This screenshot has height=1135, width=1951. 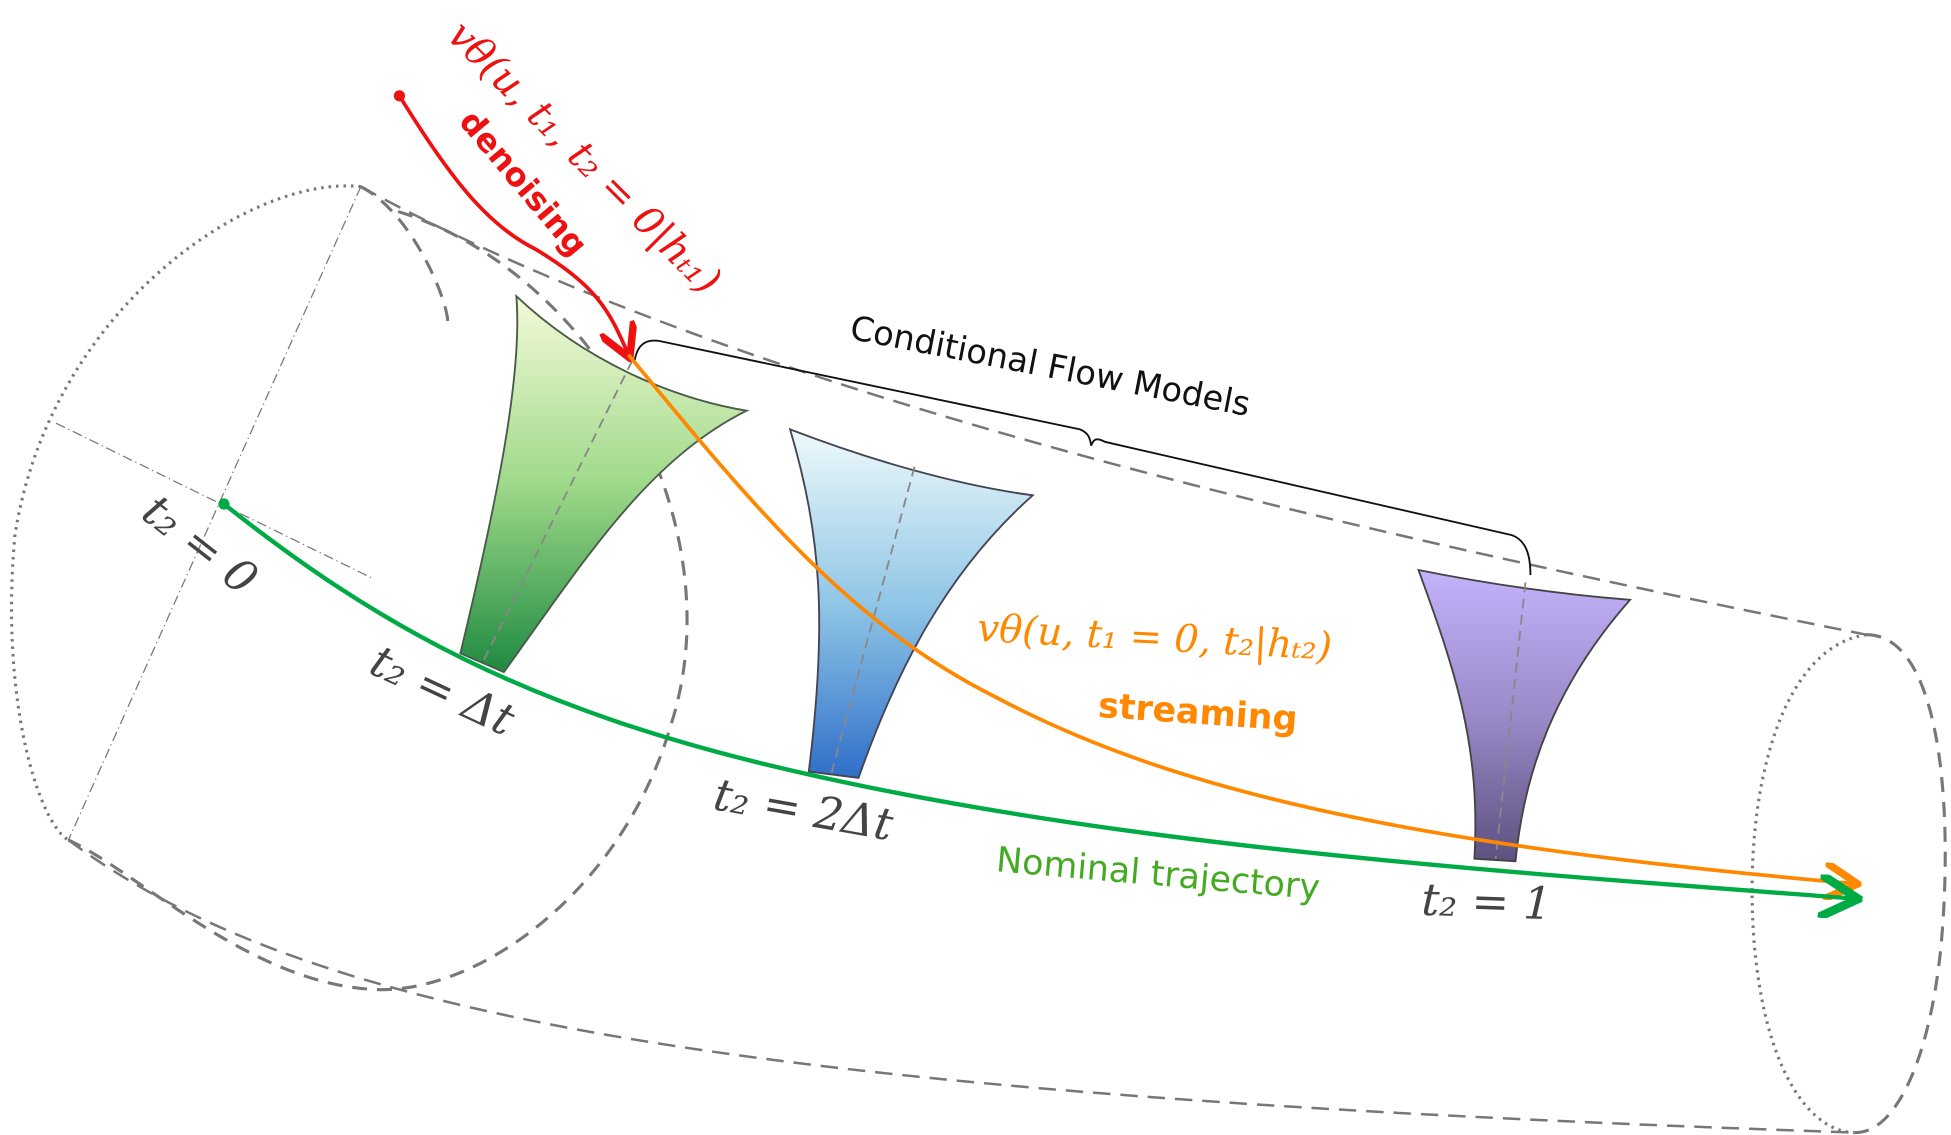 What do you see at coordinates (1082, 457) in the screenshot?
I see `conditional-flow-models-brace` at bounding box center [1082, 457].